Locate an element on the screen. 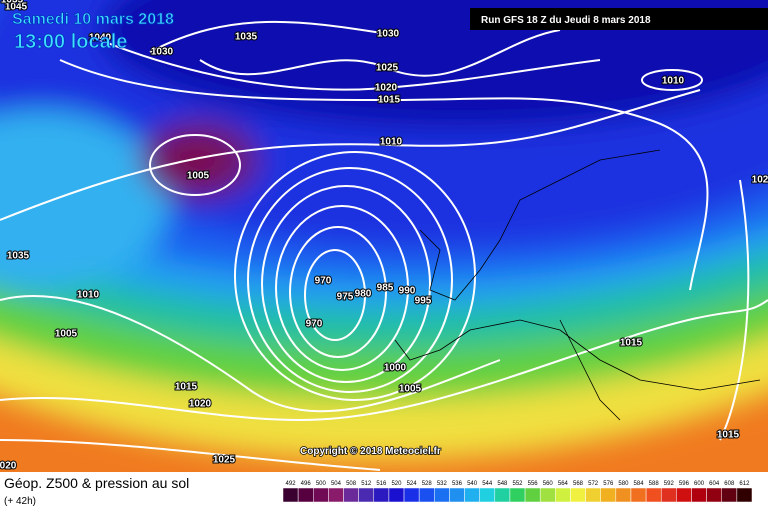 Image resolution: width=768 pixels, height=512 pixels. colorbar-label: 552 is located at coordinates (517, 484).